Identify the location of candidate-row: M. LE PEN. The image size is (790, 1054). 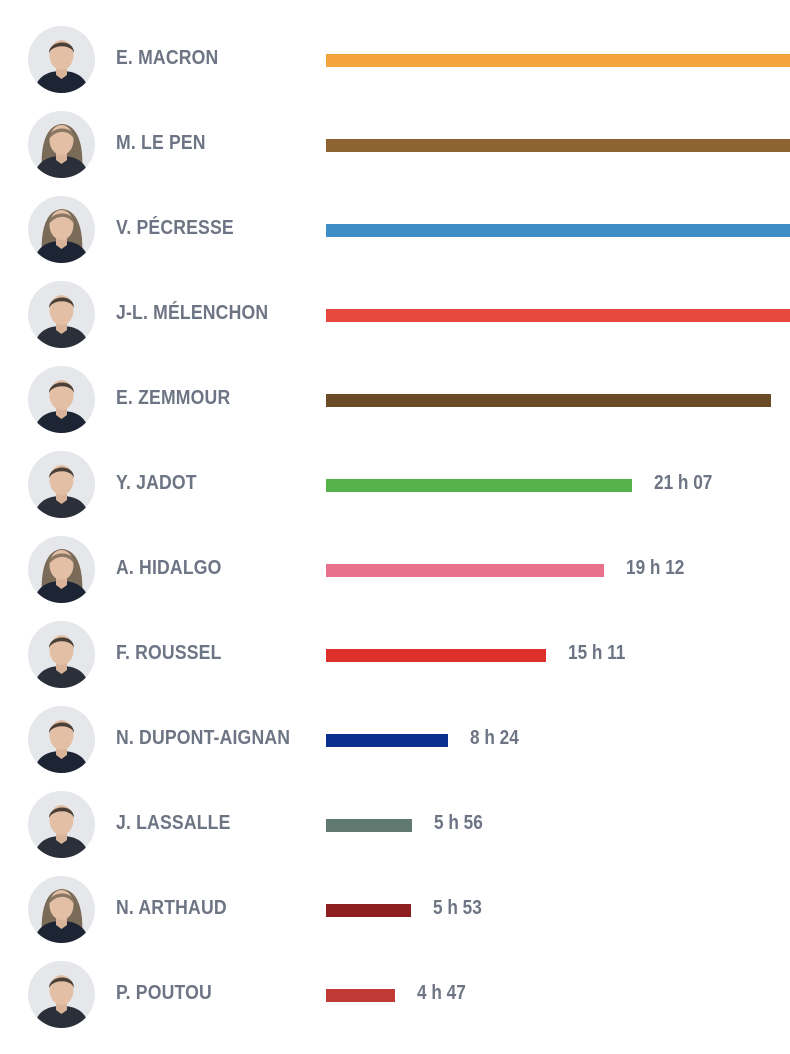
(395, 131).